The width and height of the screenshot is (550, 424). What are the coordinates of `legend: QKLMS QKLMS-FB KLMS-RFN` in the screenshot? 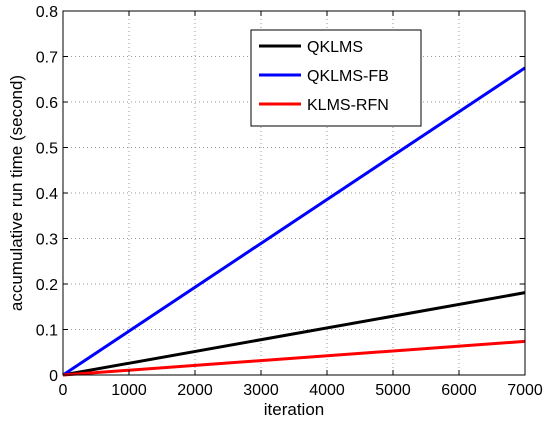 It's located at (336, 78).